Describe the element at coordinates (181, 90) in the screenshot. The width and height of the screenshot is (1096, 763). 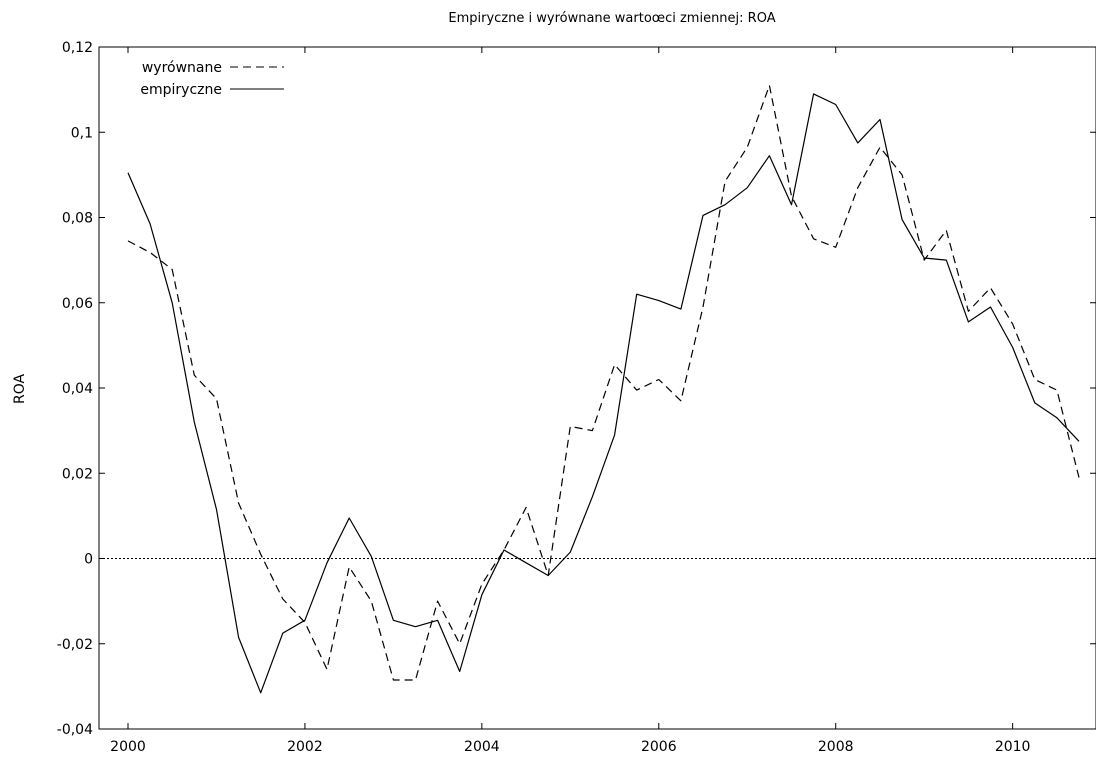
I see `legend-label-empiryczne: empiryczne` at that location.